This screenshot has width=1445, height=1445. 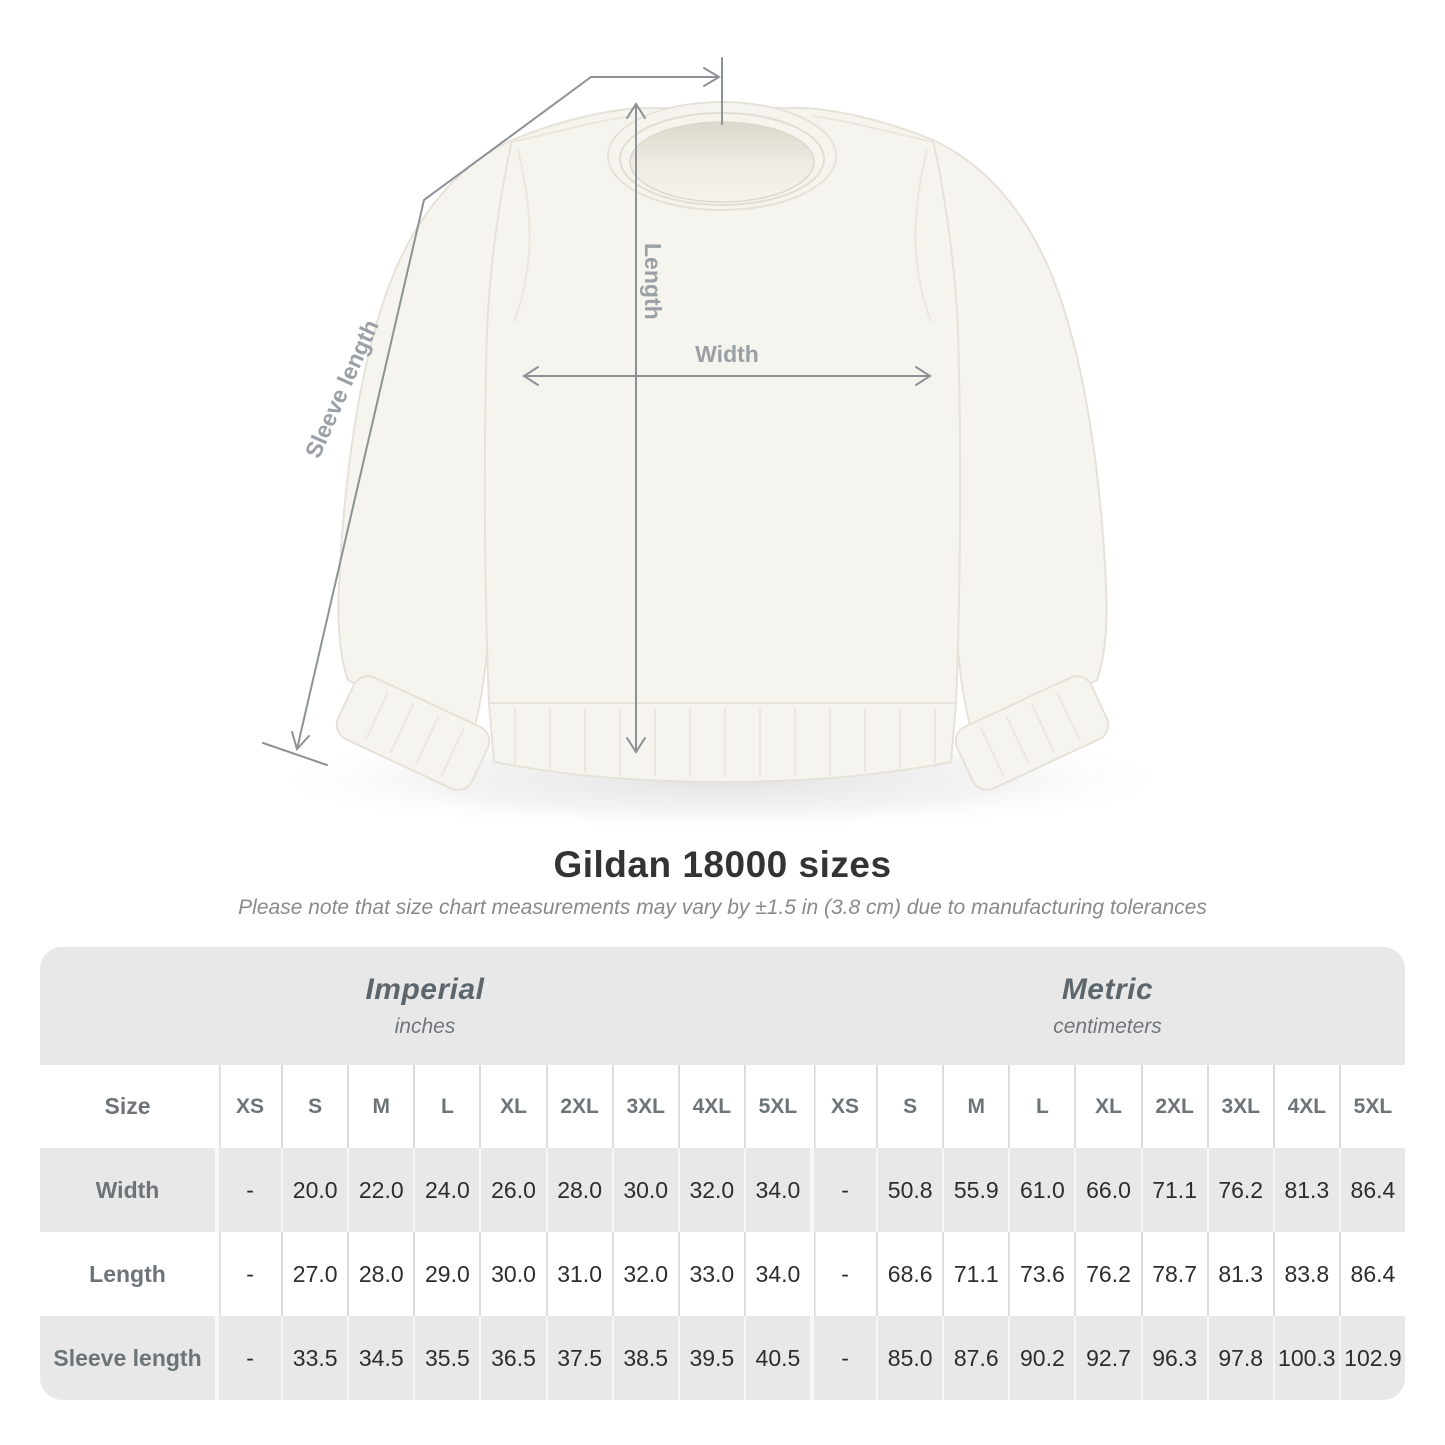 What do you see at coordinates (1041, 1106) in the screenshot?
I see `size-col-header-metric-l: L` at bounding box center [1041, 1106].